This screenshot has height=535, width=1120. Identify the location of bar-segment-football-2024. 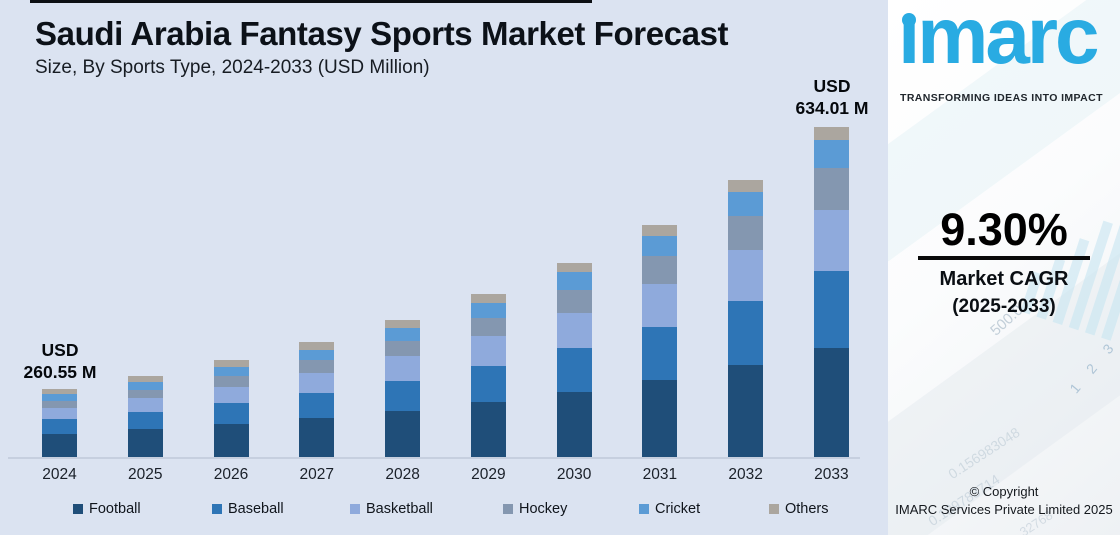
(59, 445).